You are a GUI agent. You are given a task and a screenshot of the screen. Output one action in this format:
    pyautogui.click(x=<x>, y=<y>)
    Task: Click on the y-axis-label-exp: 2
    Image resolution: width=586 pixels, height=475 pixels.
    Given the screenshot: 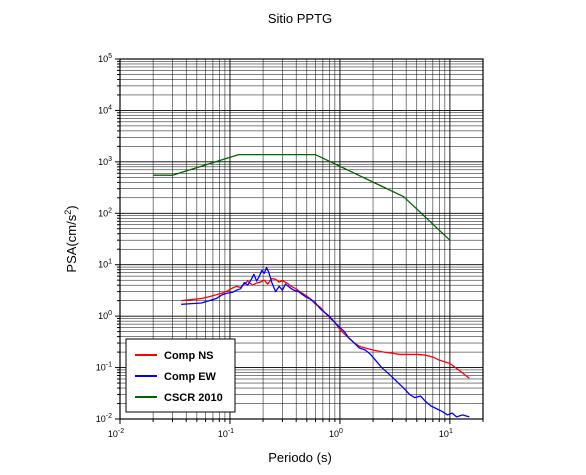 What is the action you would take?
    pyautogui.click(x=68, y=212)
    